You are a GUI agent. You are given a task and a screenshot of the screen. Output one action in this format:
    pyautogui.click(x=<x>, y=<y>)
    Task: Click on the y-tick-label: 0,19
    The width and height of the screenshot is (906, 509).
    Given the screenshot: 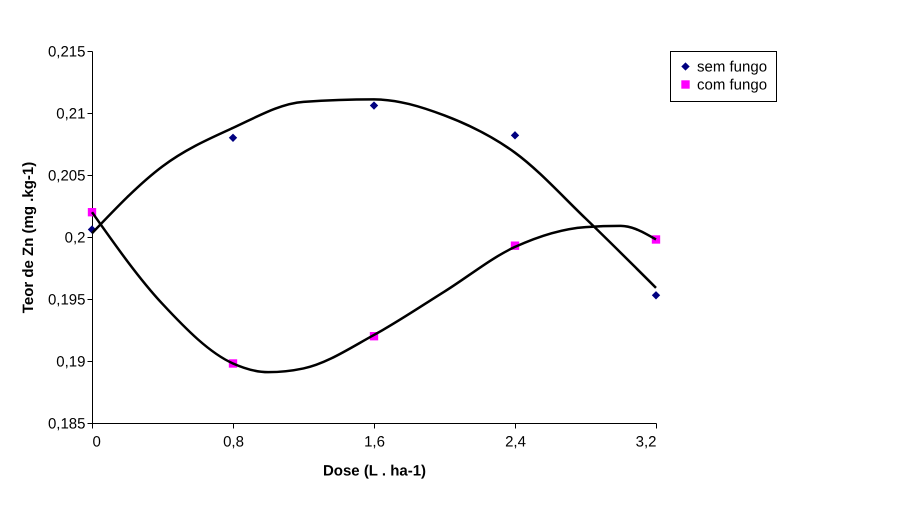 What is the action you would take?
    pyautogui.click(x=71, y=362)
    